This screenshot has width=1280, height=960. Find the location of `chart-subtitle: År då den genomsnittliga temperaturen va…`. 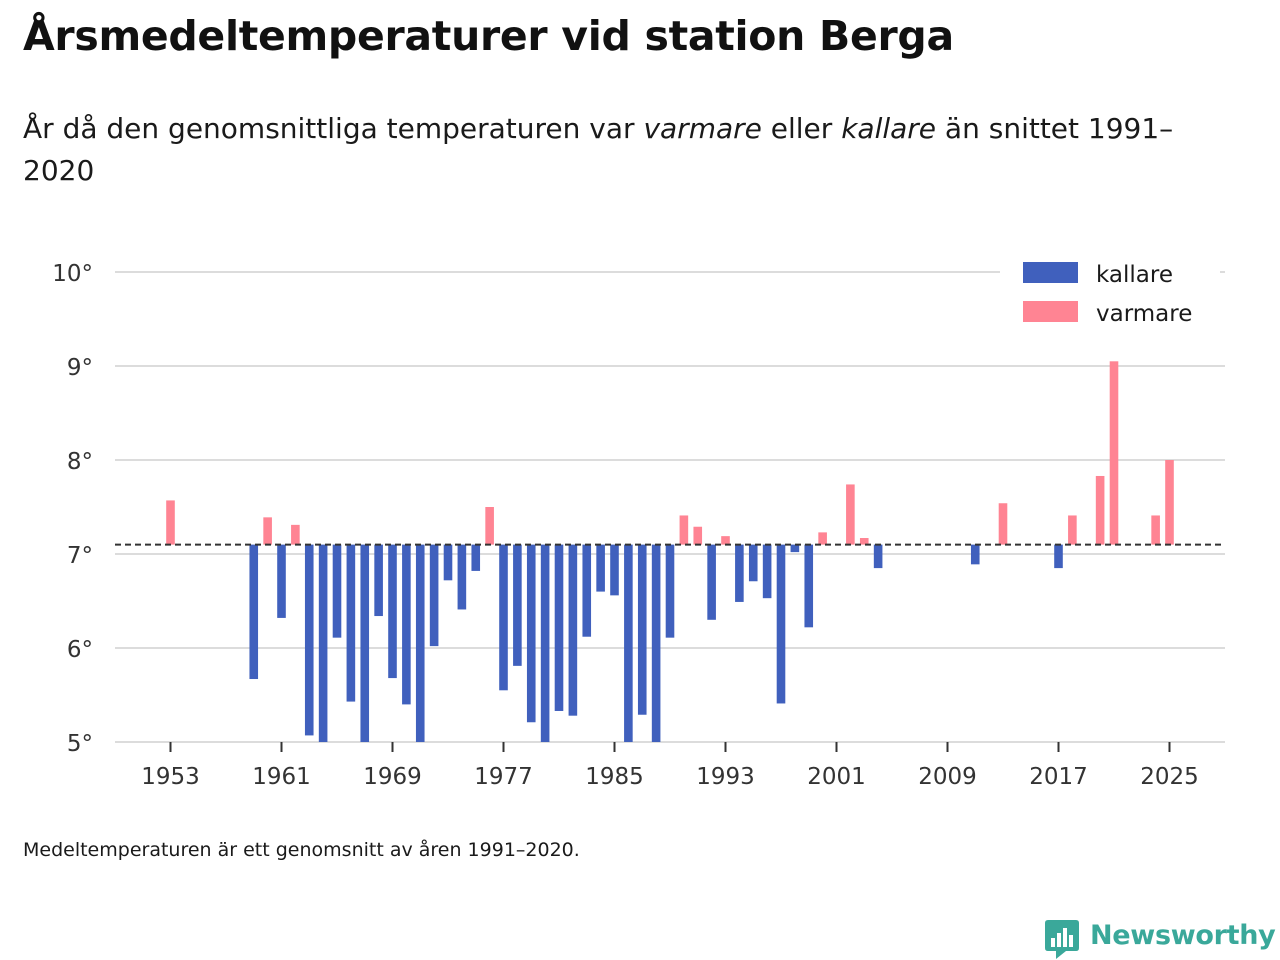

chart-subtitle: År då den genomsnittliga temperaturen va… is located at coordinates (613, 150).